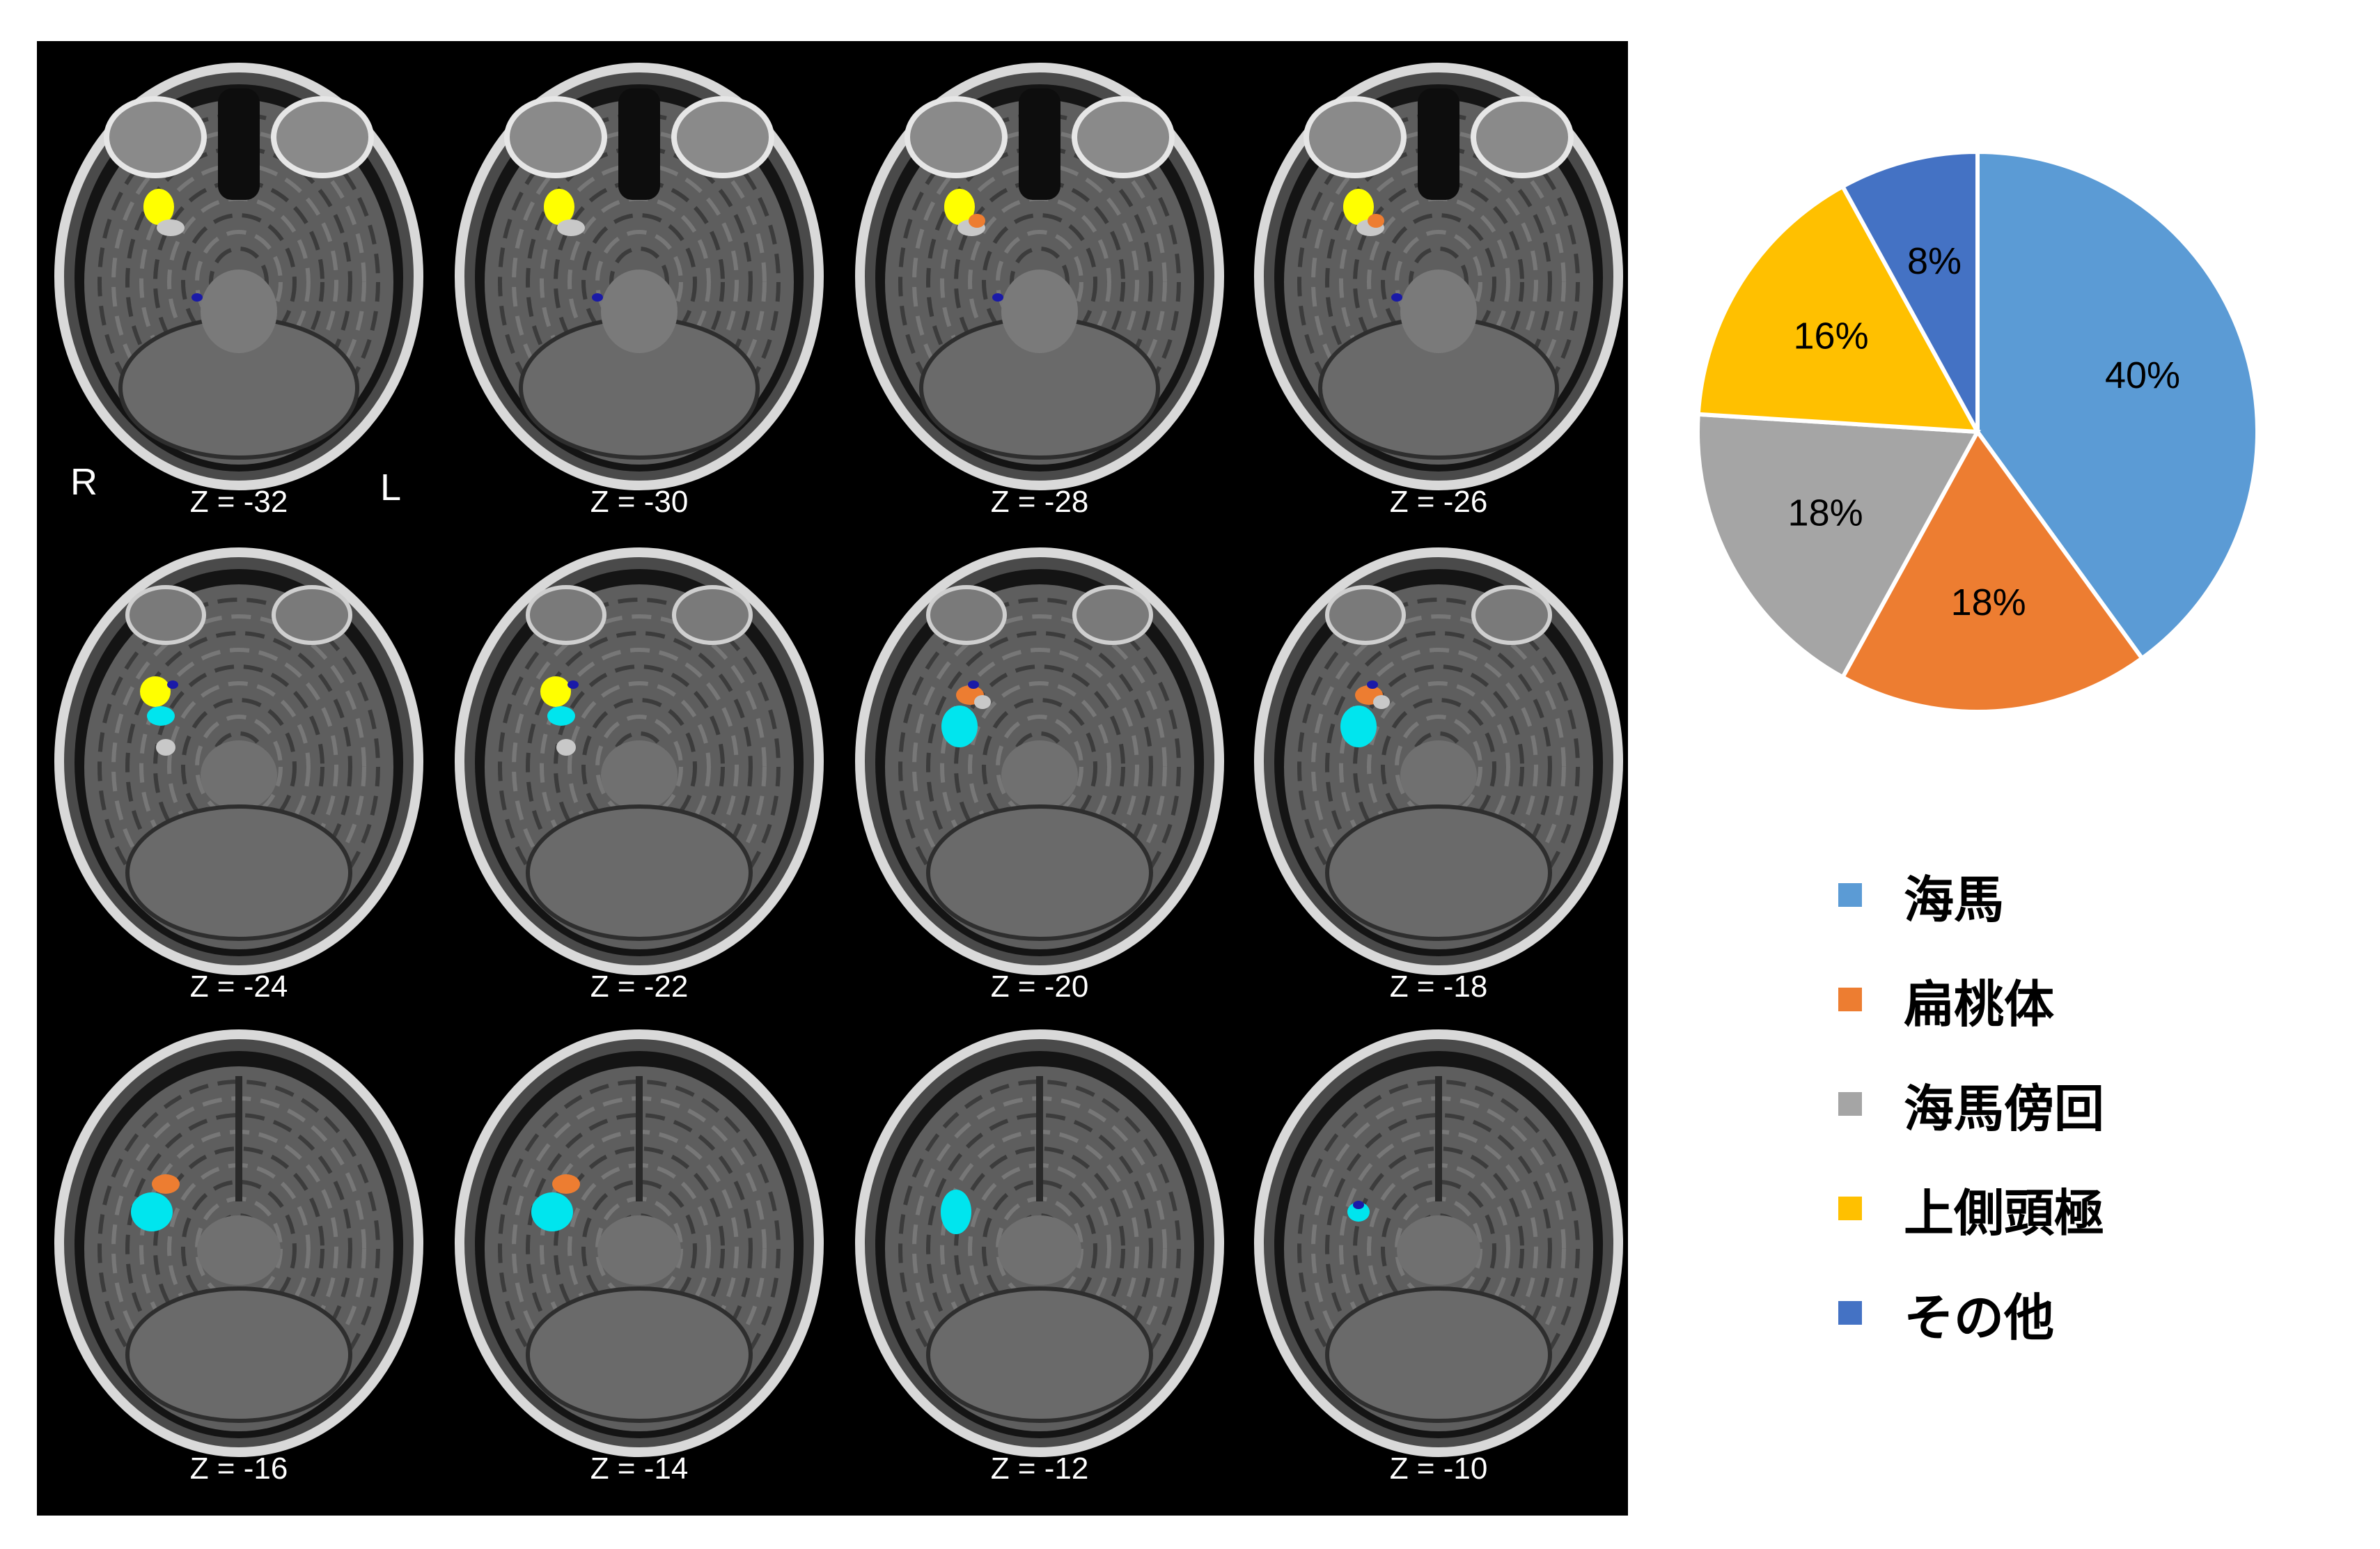  I want to click on legend-item: 海馬傍回, so click(1971, 1104).